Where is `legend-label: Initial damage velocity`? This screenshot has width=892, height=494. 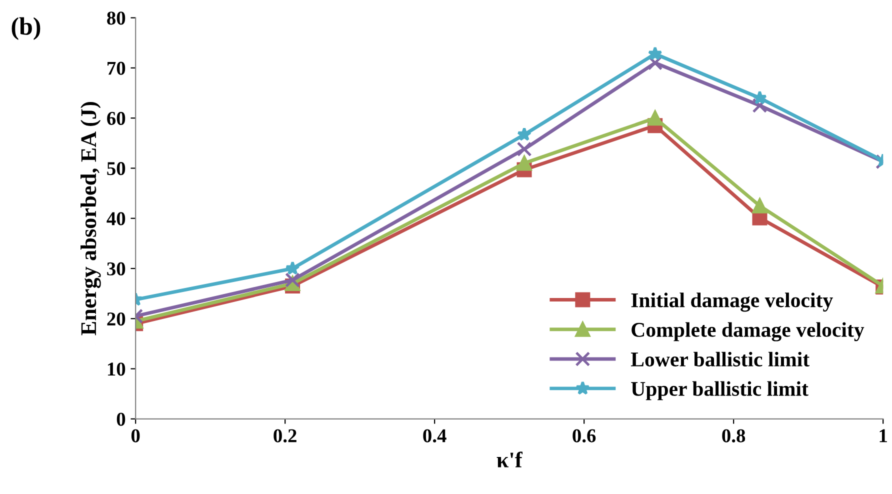
legend-label: Initial damage velocity is located at coordinates (732, 302).